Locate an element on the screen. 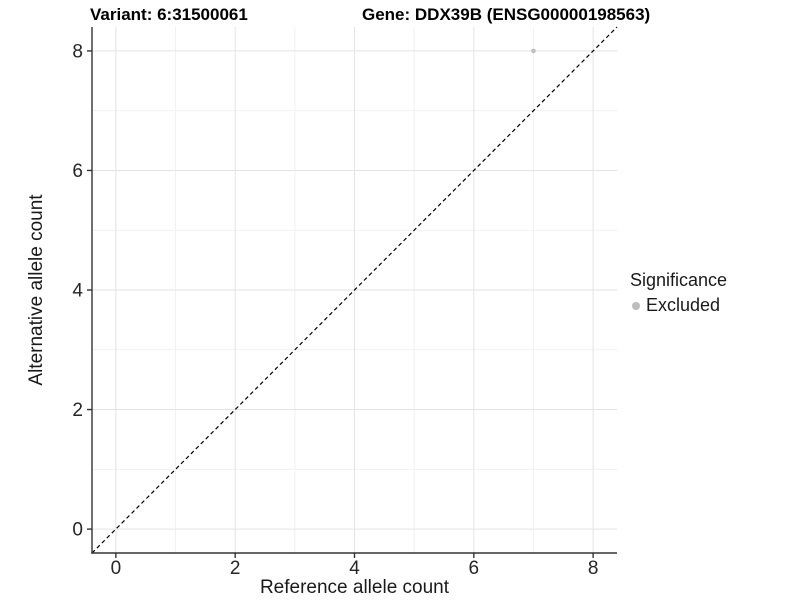  x-tick-label: 8 is located at coordinates (593, 568).